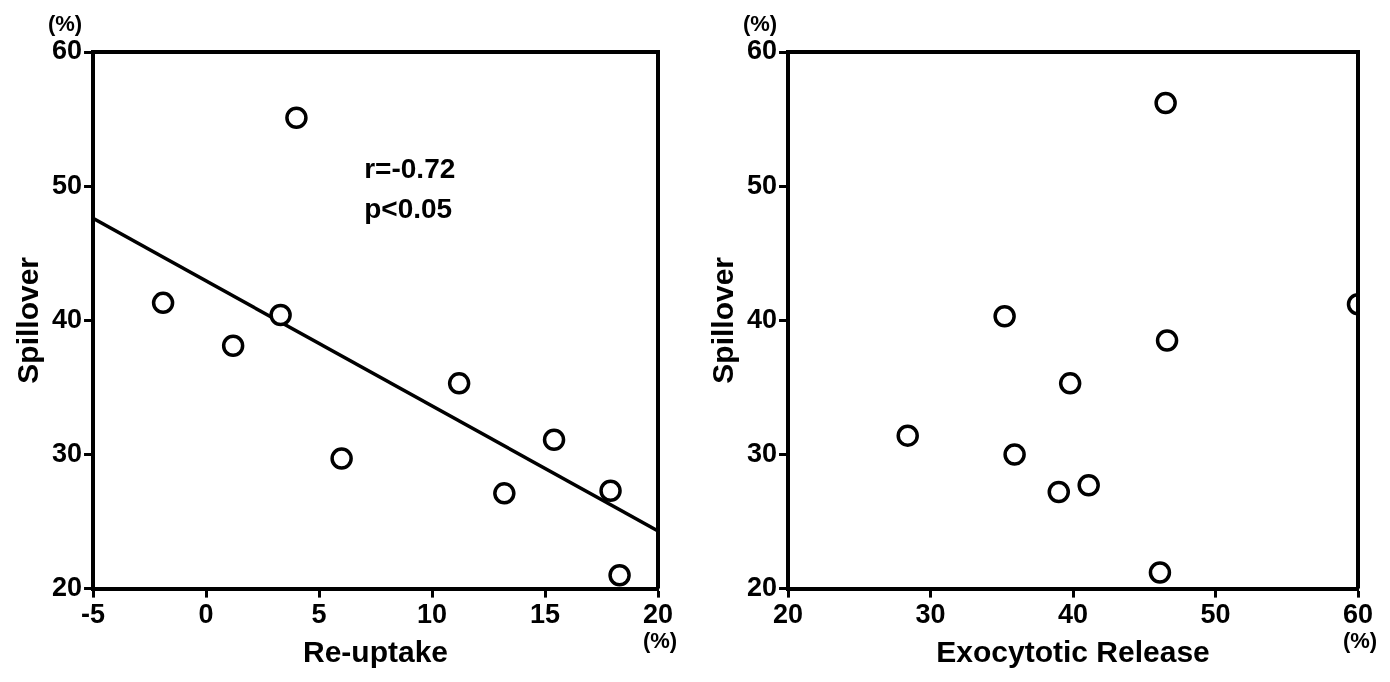 The width and height of the screenshot is (1390, 682). I want to click on x-axis-title: Exocytotic Release, so click(1073, 652).